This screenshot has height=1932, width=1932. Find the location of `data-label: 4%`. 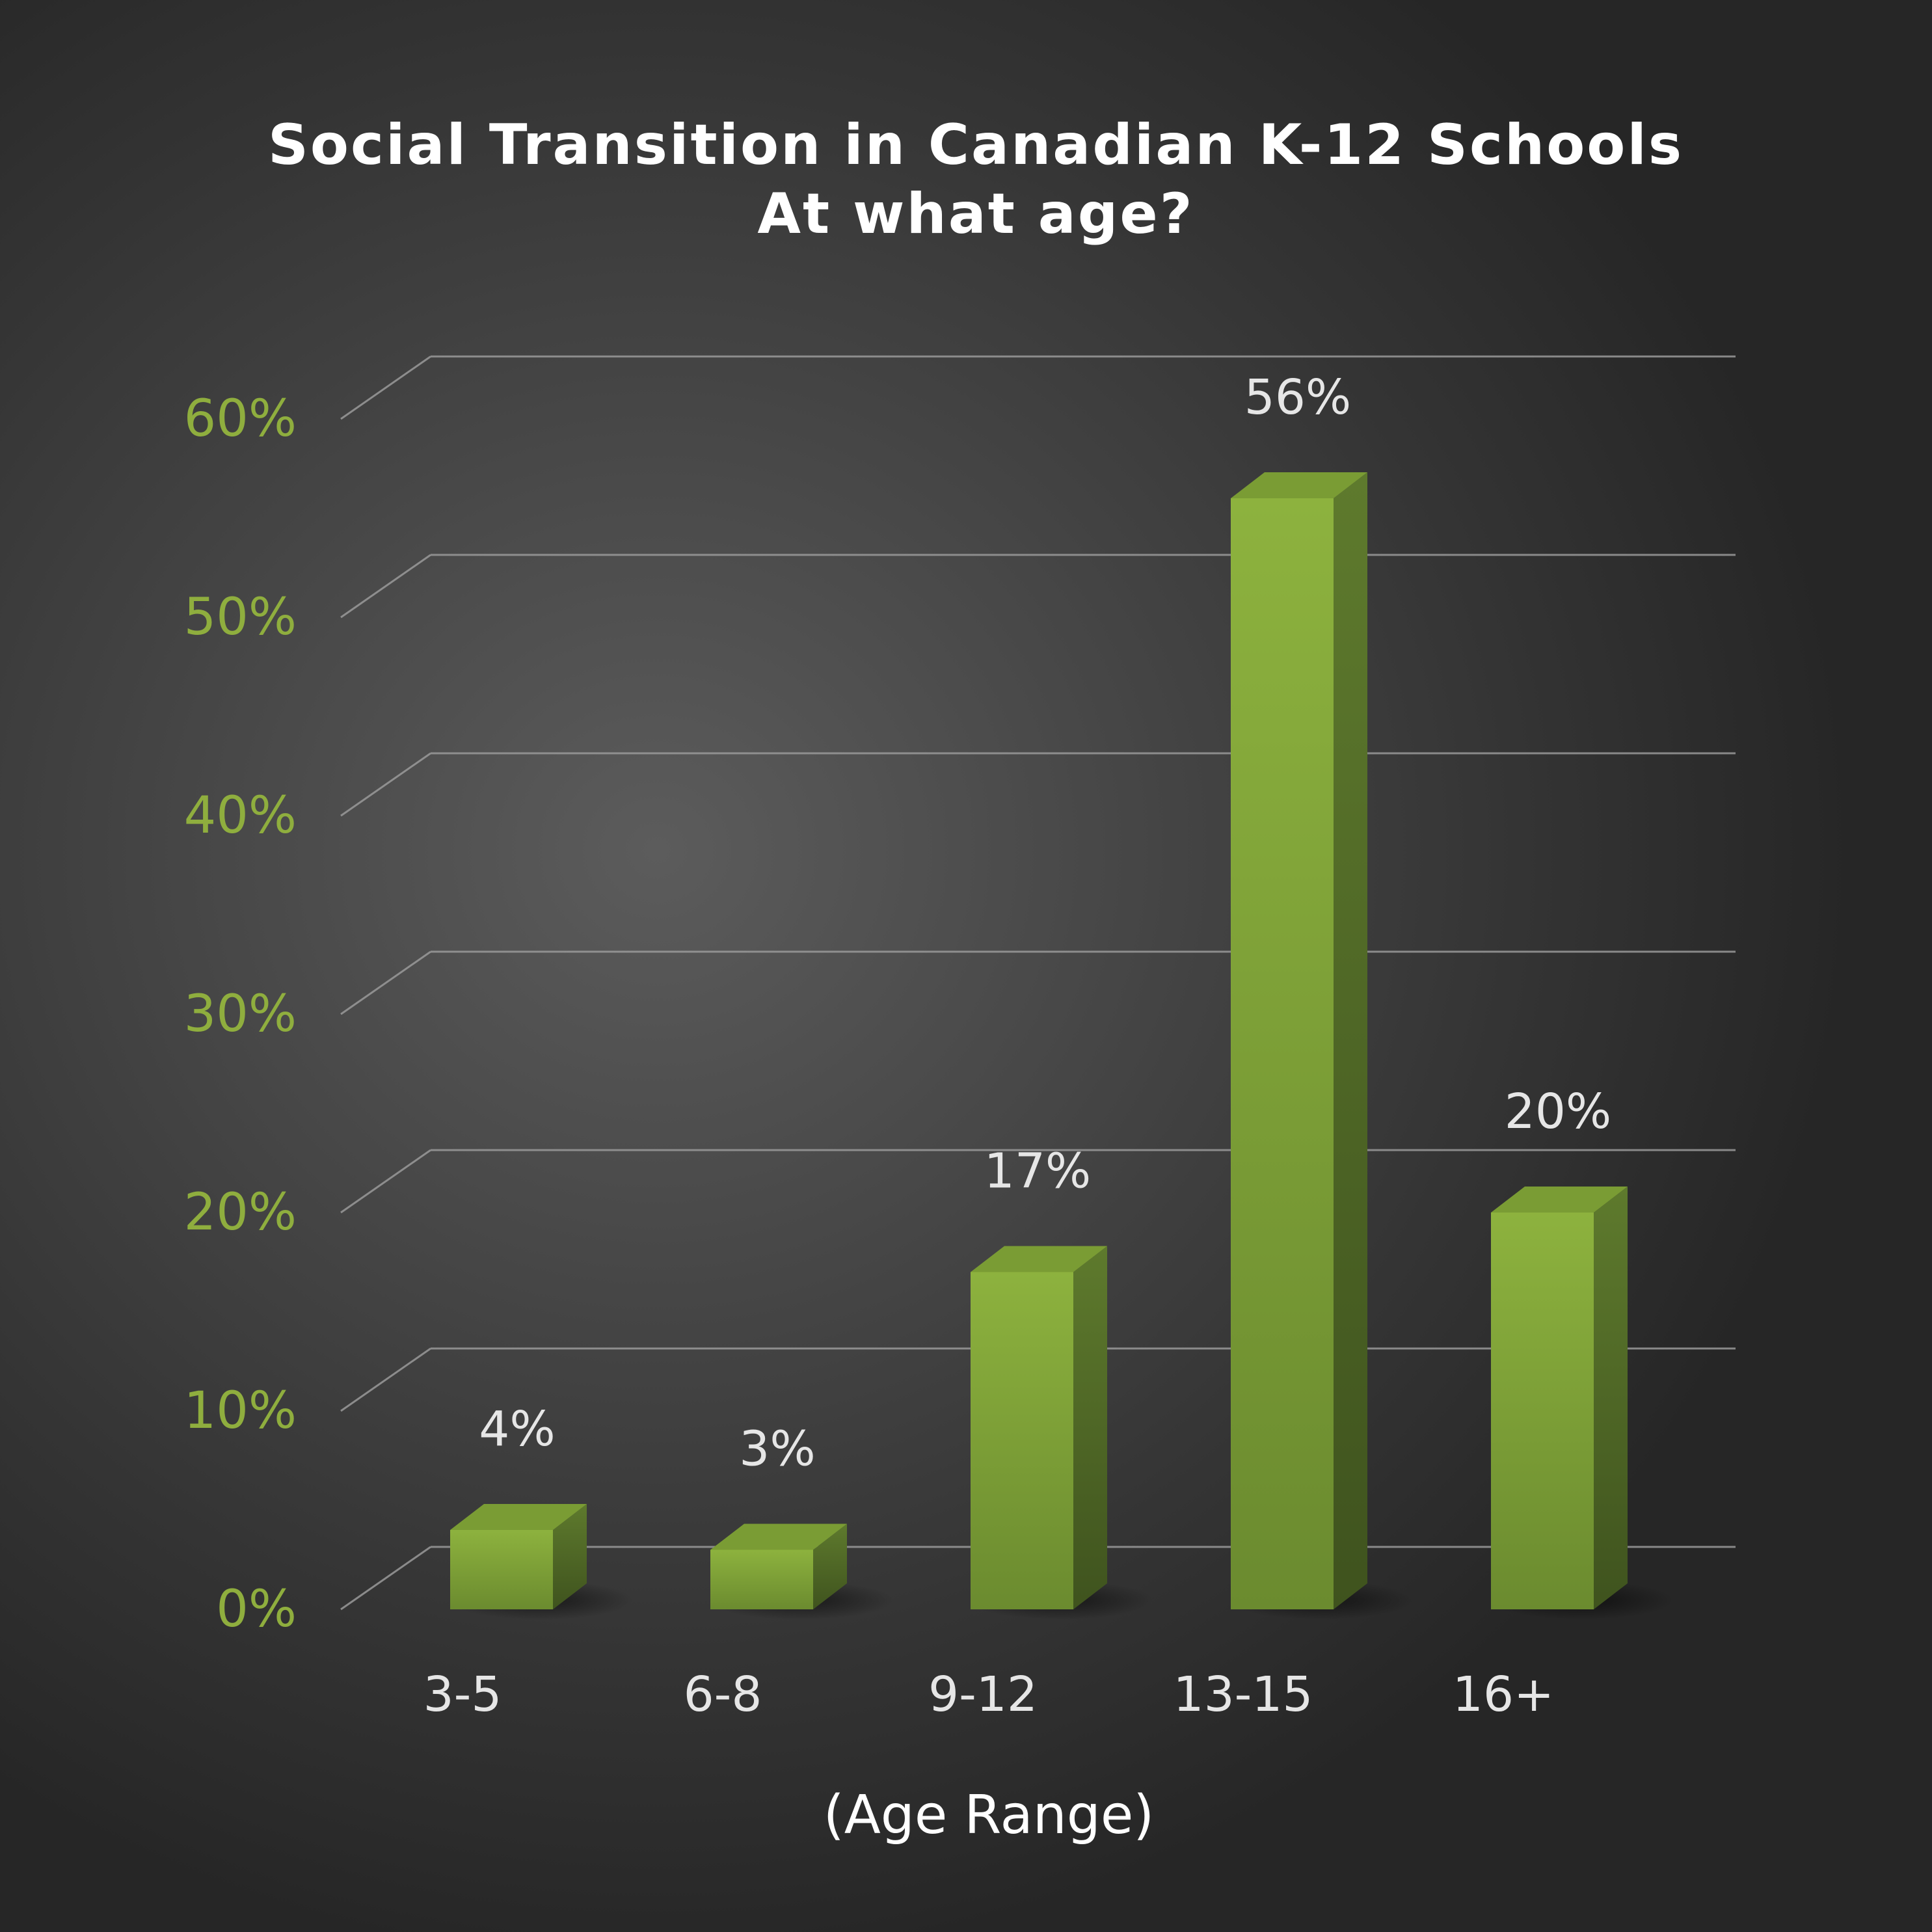

data-label: 4% is located at coordinates (517, 1429).